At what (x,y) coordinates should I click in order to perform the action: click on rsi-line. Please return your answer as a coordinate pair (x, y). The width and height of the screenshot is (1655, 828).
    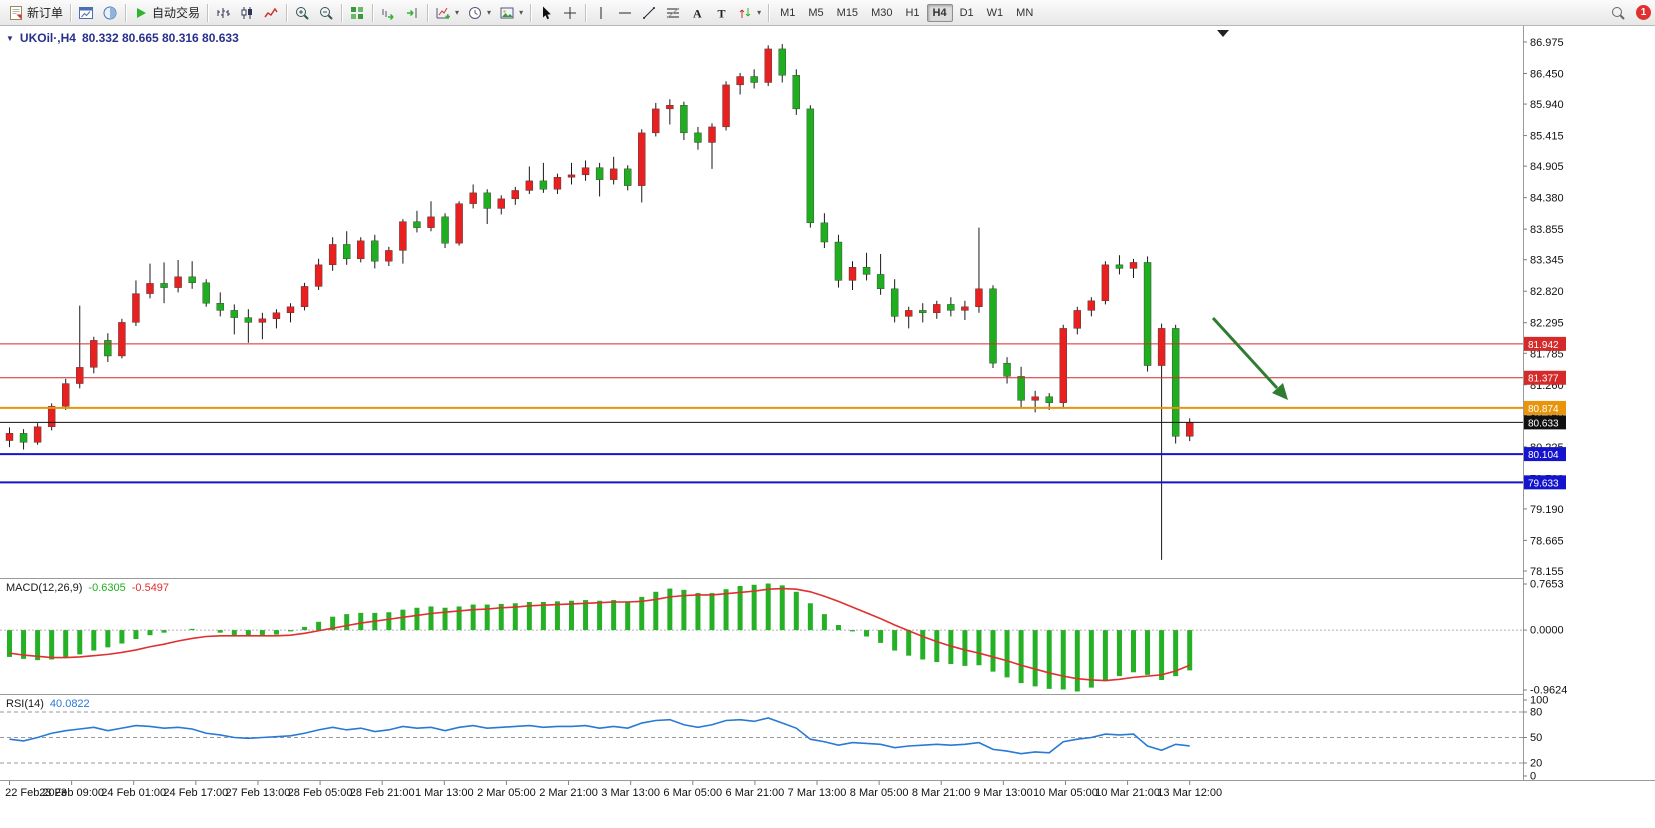
    Looking at the image, I should click on (599, 736).